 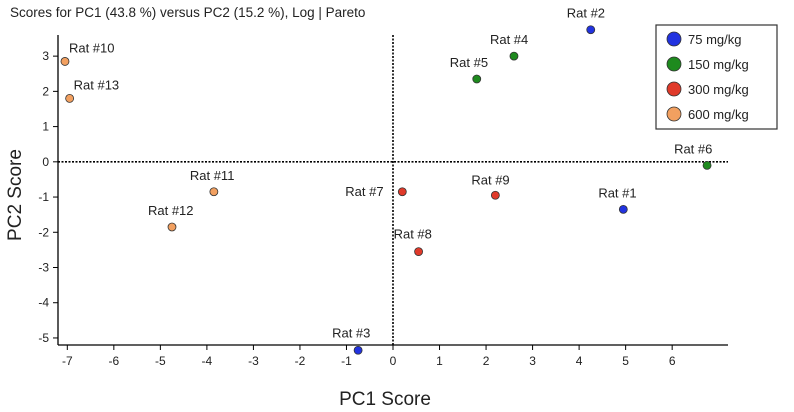 What do you see at coordinates (385, 399) in the screenshot?
I see `x-axis-title: PC1 Score` at bounding box center [385, 399].